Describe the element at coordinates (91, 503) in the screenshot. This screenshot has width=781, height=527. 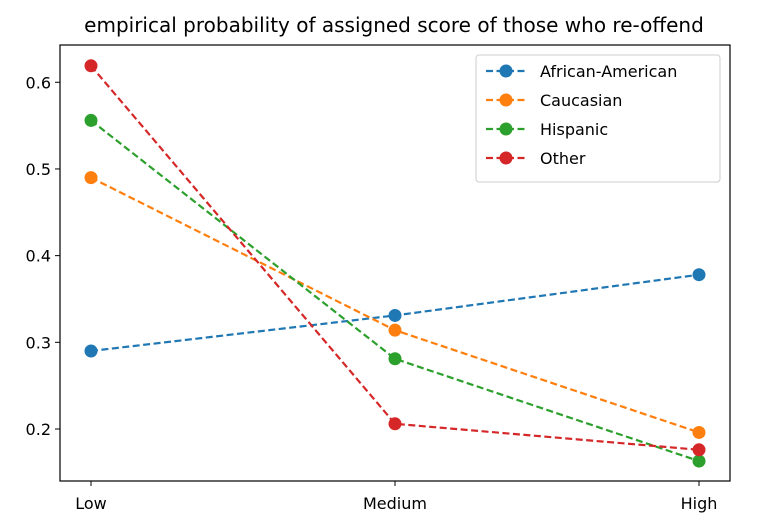
I see `x-tick-label: Low` at that location.